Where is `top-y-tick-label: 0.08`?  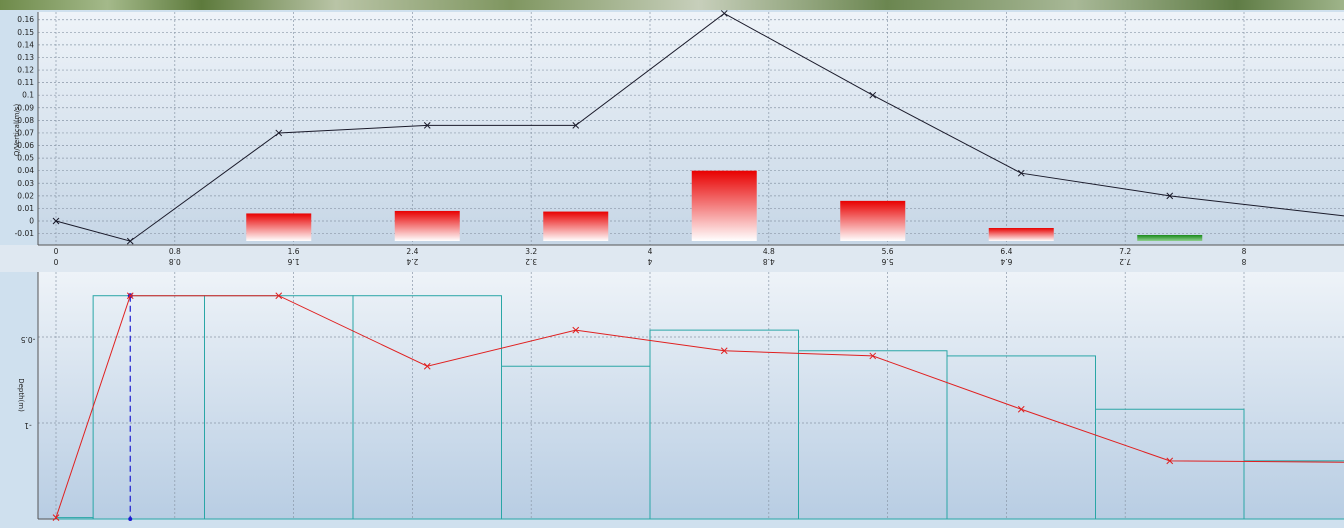
top-y-tick-label: 0.08 is located at coordinates (25, 120).